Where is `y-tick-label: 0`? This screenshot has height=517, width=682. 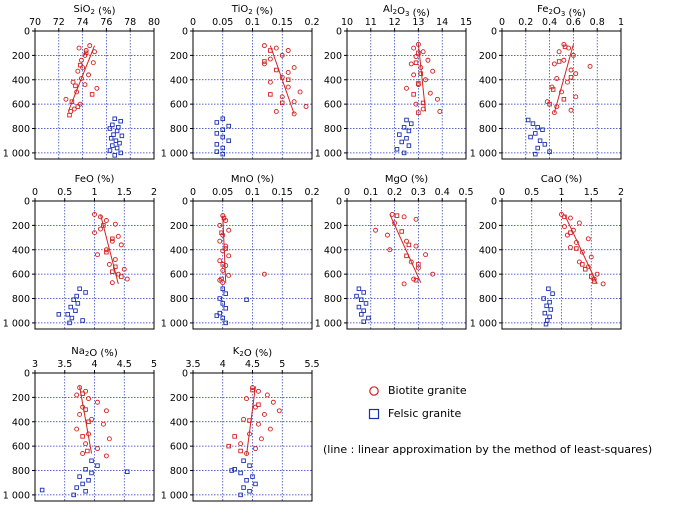
y-tick-label: 0 is located at coordinates (27, 374).